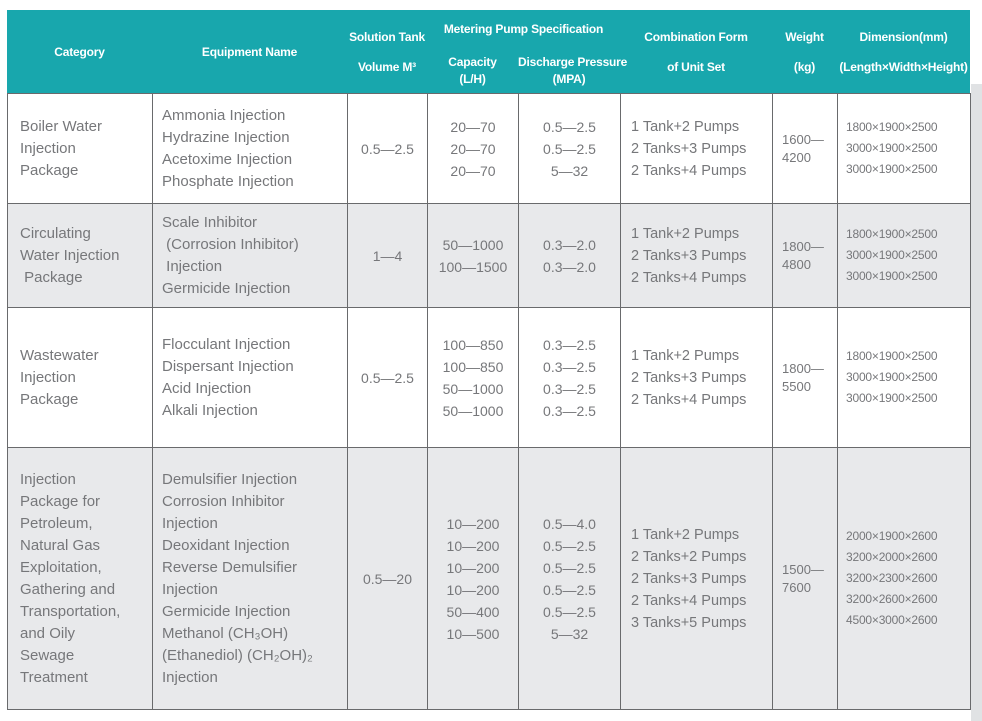 The width and height of the screenshot is (982, 721). Describe the element at coordinates (569, 148) in the screenshot. I see `cell-discharge-pressure: 0.5—2.5 0.5—2.5 5—32` at that location.